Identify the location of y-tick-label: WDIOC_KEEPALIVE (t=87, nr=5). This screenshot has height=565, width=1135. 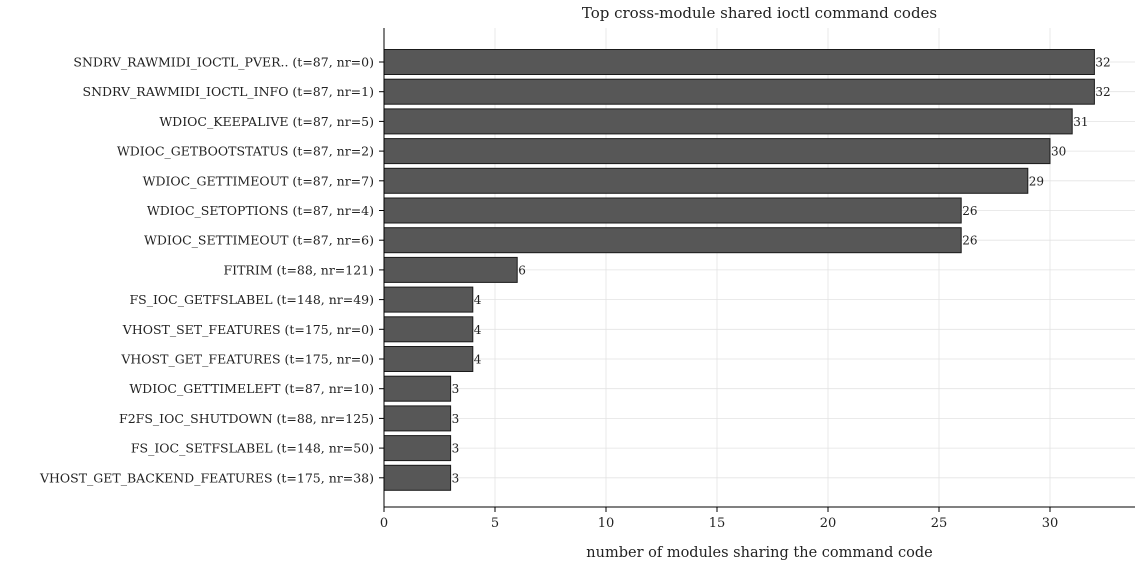
(266, 121).